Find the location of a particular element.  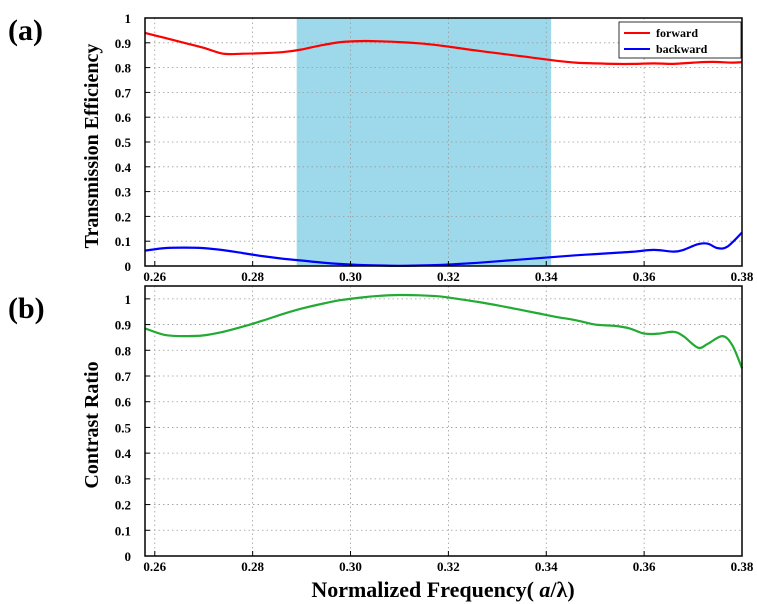

x-tick-labels-a: 0.26 0.28 0.30 0.32 0.34 0.36 0.38 is located at coordinates (448, 272).